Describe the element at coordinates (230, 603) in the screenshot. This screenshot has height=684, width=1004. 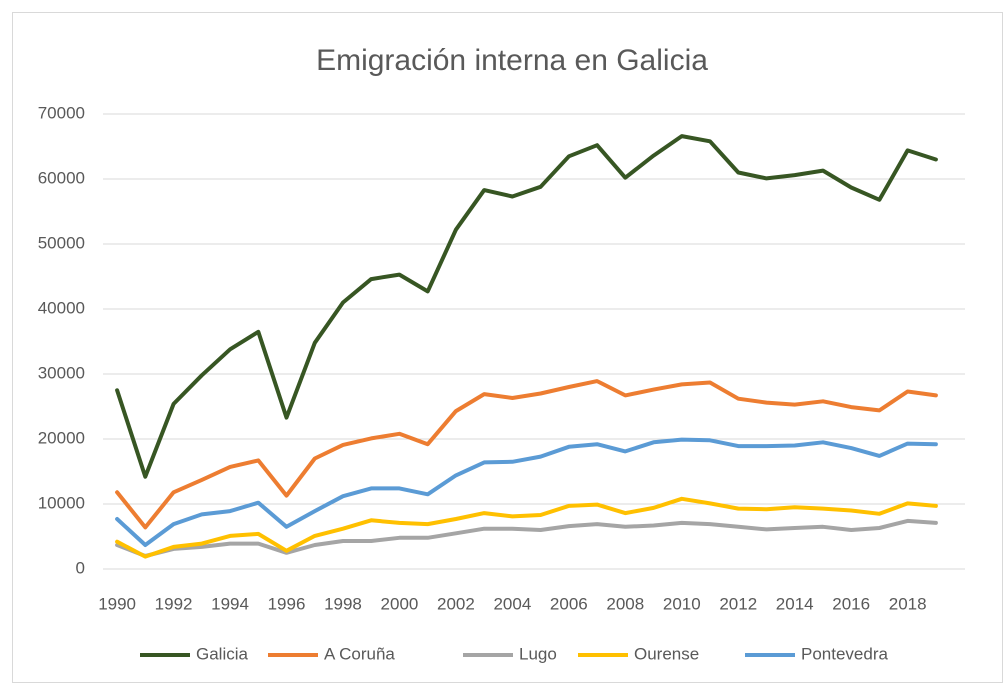
I see `x-tick-label: 1994` at that location.